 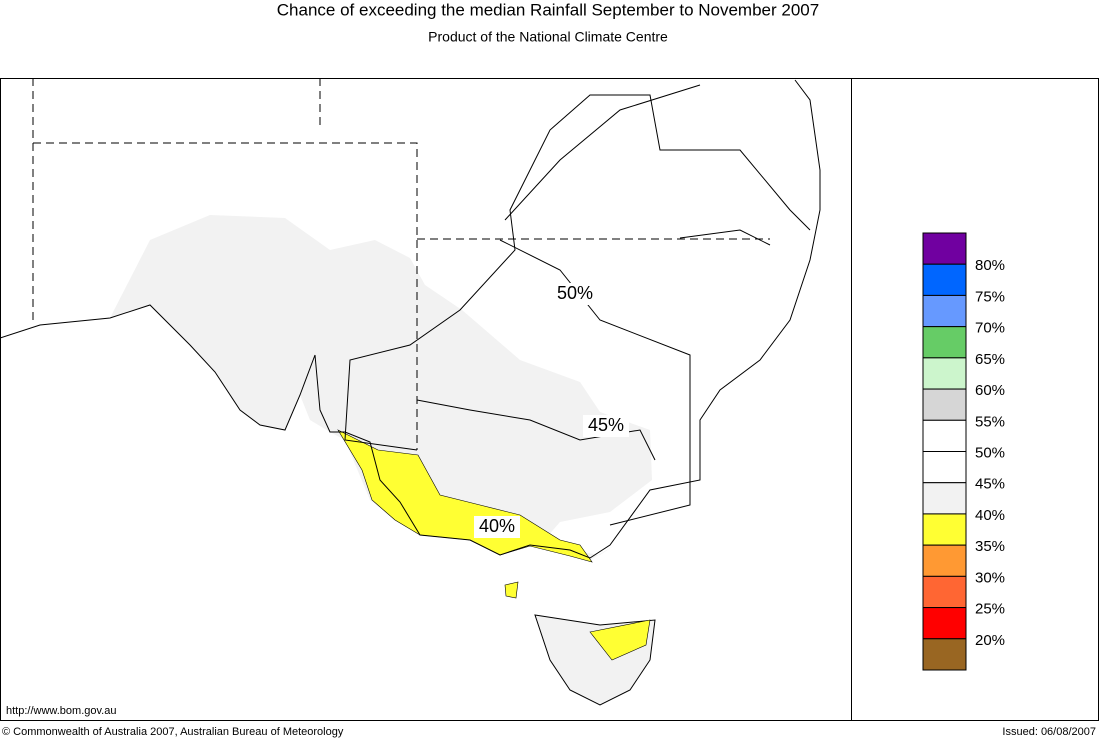 I want to click on legend-label: 75%, so click(x=990, y=296).